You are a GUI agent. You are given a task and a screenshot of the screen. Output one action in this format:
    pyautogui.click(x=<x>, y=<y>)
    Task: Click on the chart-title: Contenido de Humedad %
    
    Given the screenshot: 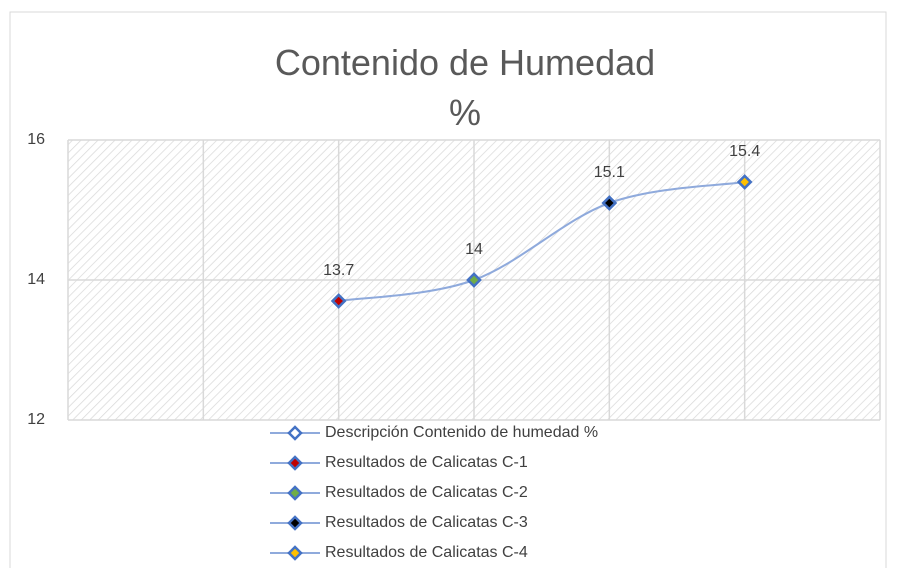 What is the action you would take?
    pyautogui.click(x=465, y=87)
    